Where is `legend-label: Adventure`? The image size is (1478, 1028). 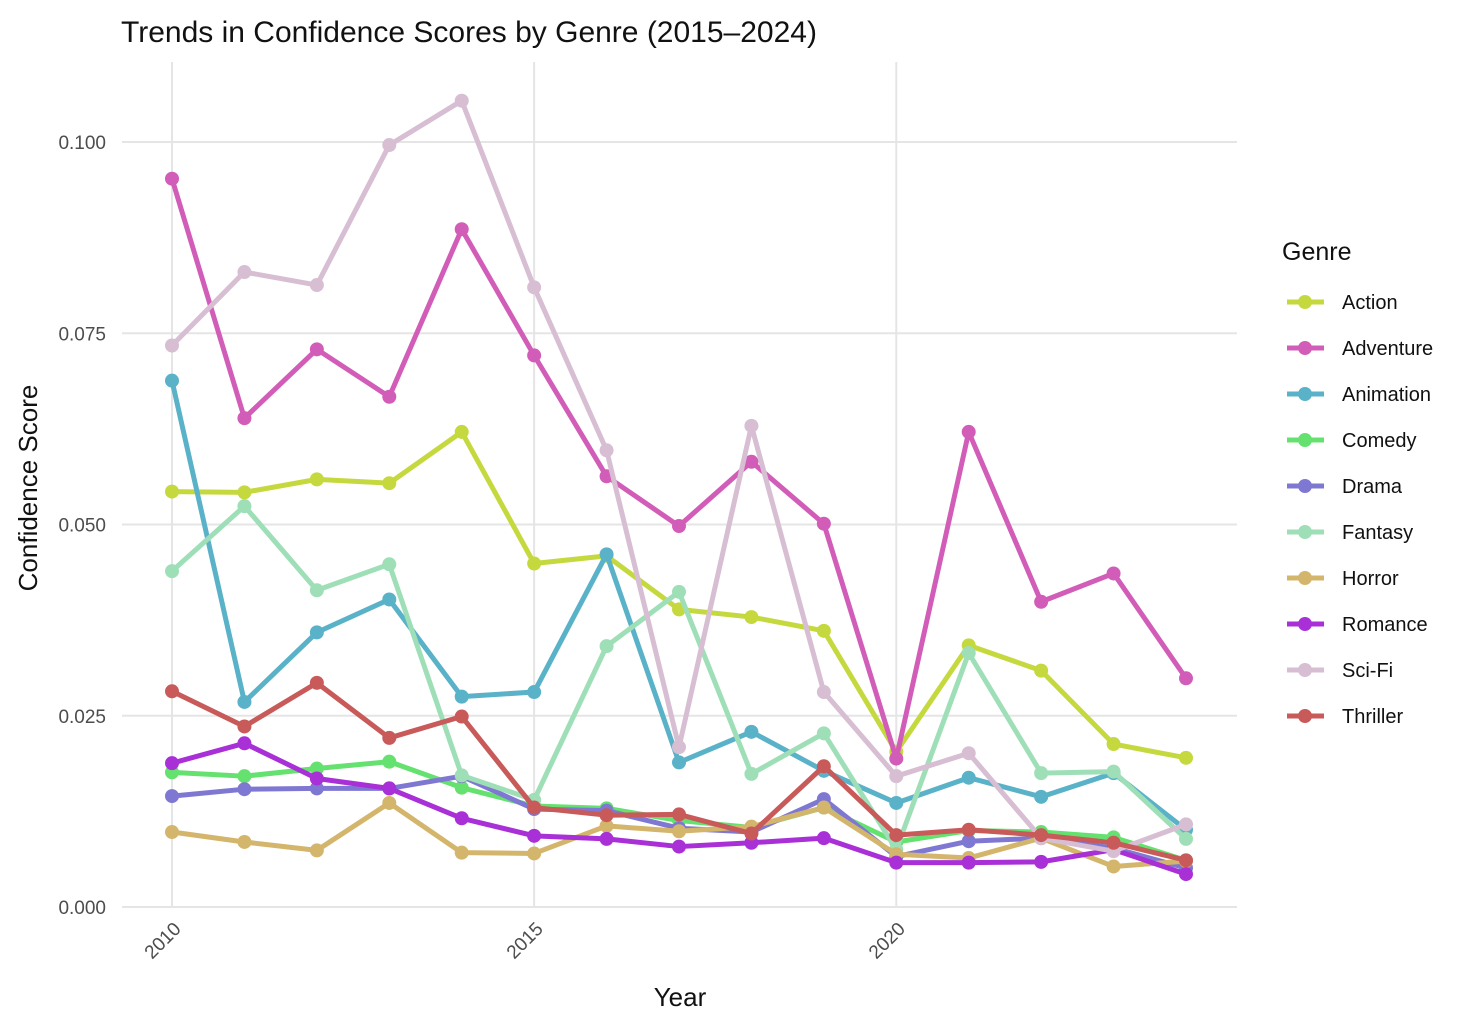 legend-label: Adventure is located at coordinates (1387, 349).